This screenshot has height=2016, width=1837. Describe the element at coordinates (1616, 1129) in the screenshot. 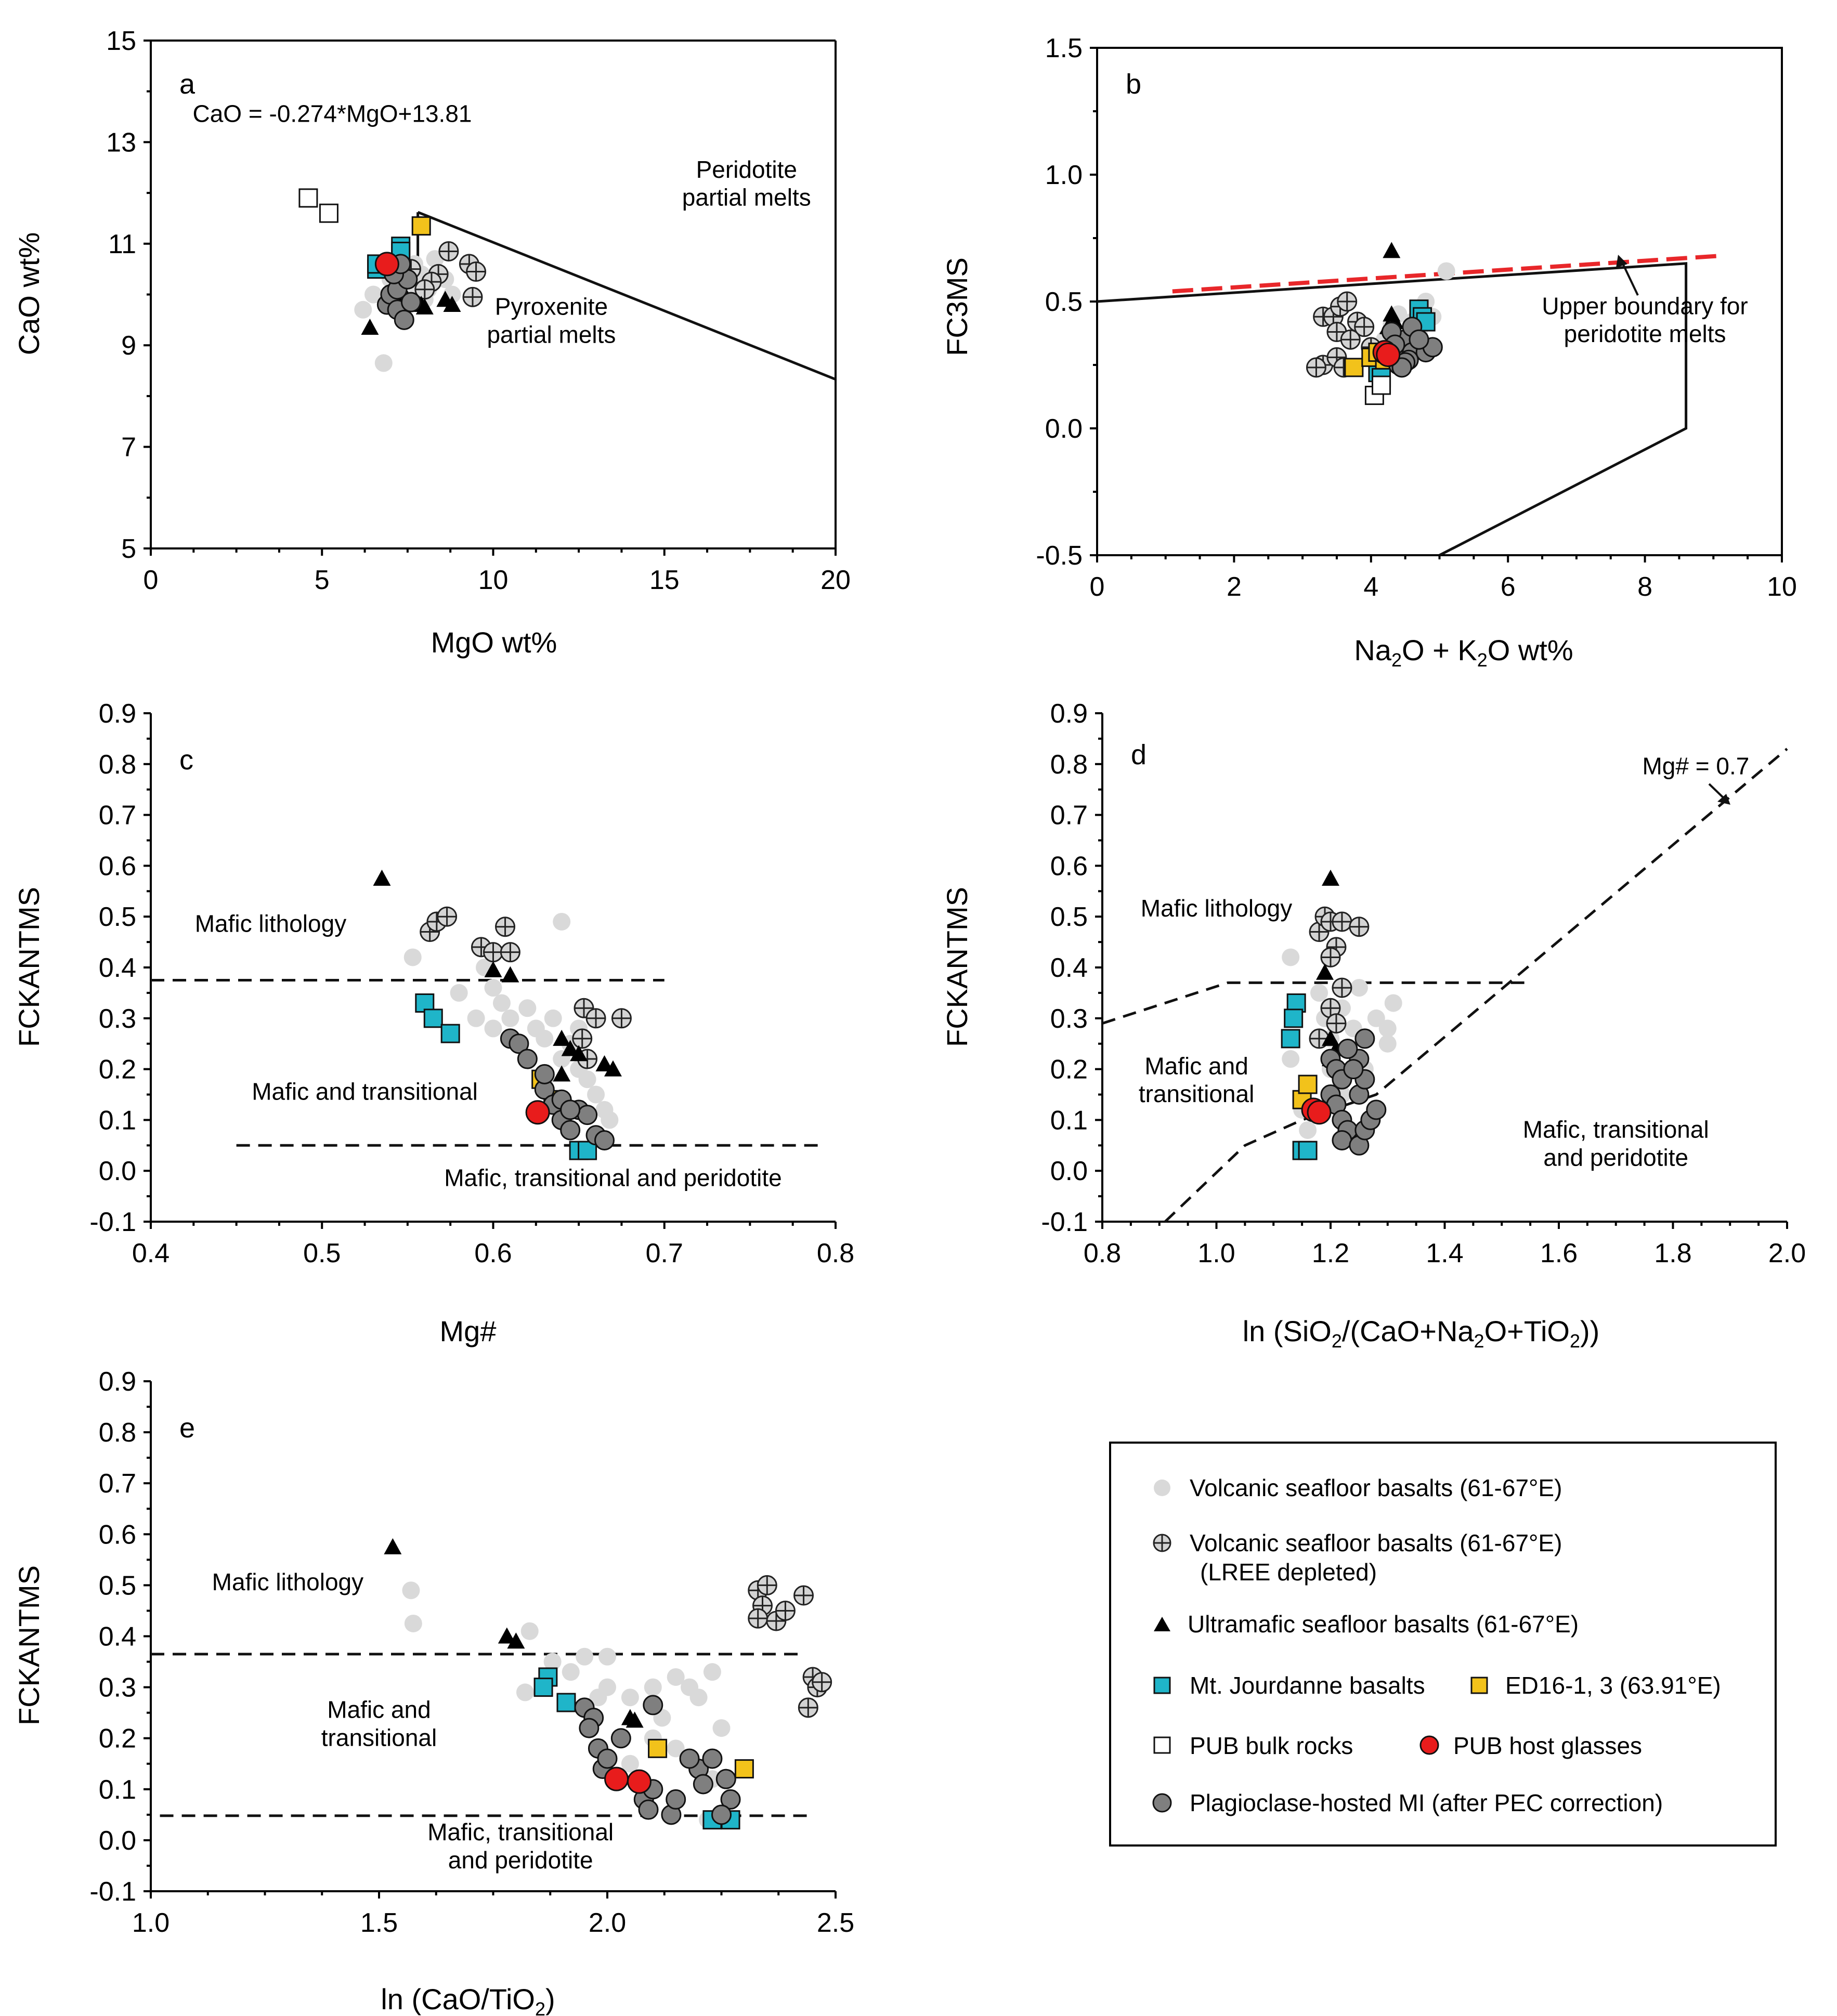

I see `panel-d-annotation-4: Mafic, transitional` at that location.